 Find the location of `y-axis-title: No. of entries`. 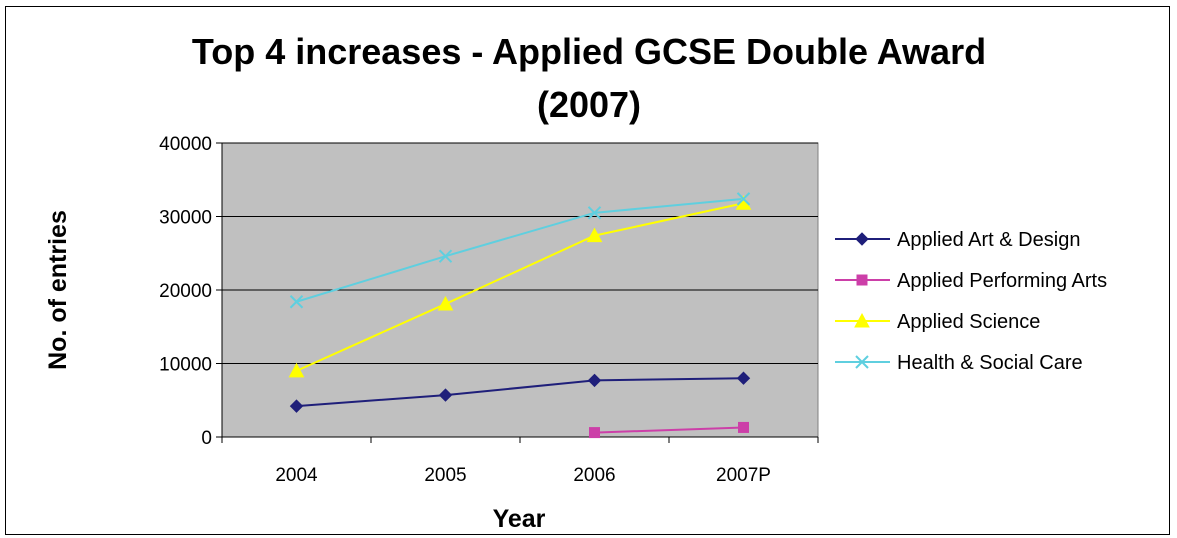

y-axis-title: No. of entries is located at coordinates (58, 290).